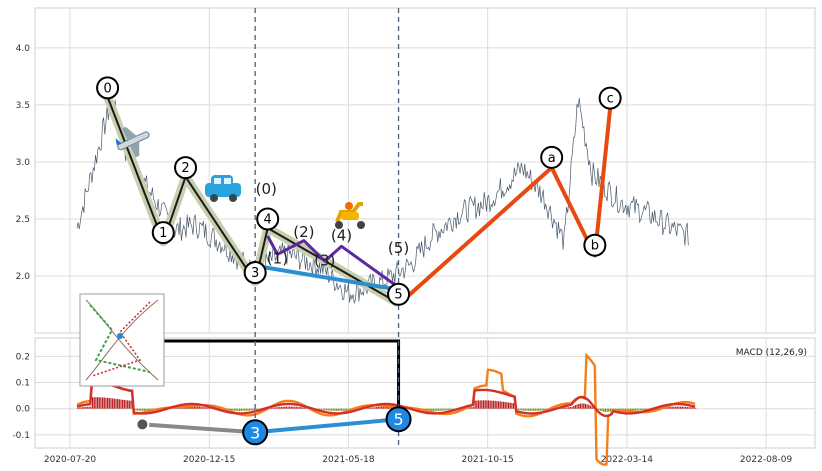 Image resolution: width=822 pixels, height=471 pixels. I want to click on x-tick-label: 2021-05-18, so click(348, 460).